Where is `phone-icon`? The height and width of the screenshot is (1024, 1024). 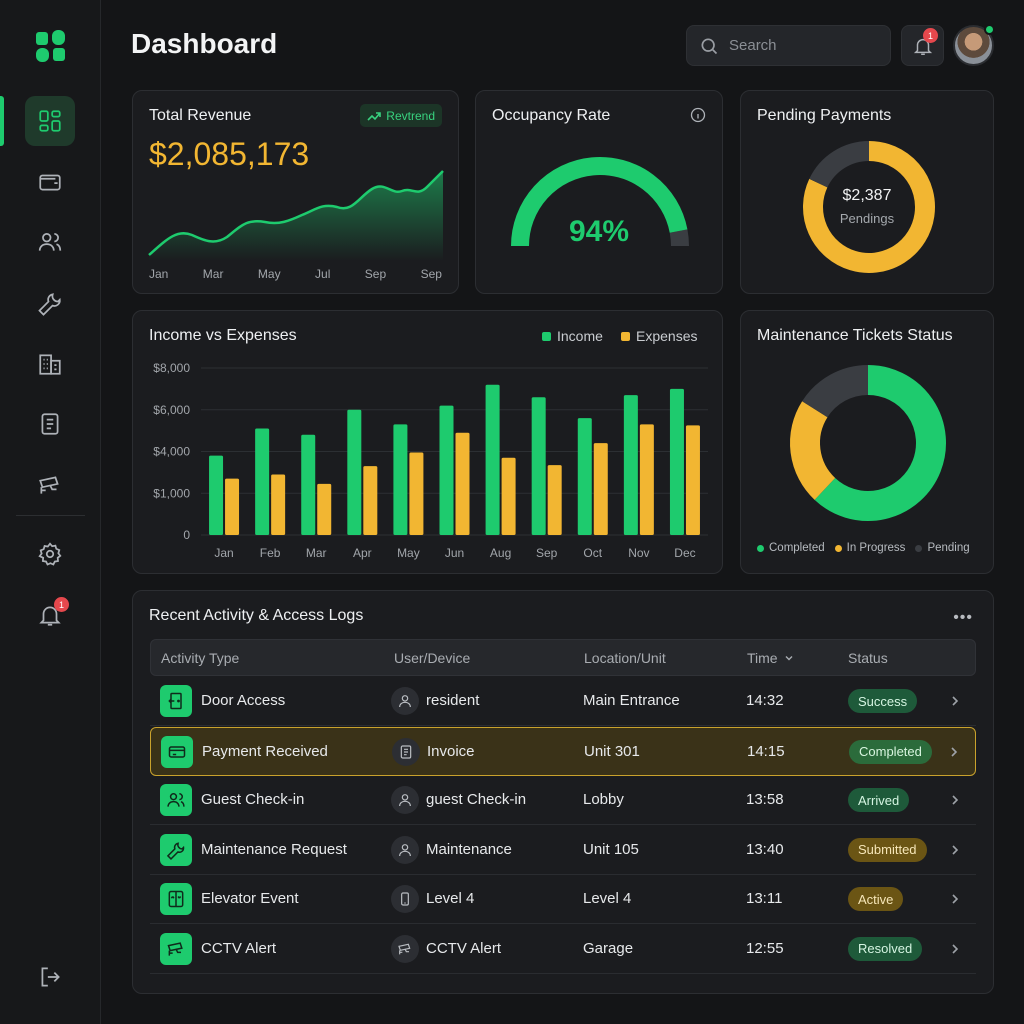 phone-icon is located at coordinates (405, 899).